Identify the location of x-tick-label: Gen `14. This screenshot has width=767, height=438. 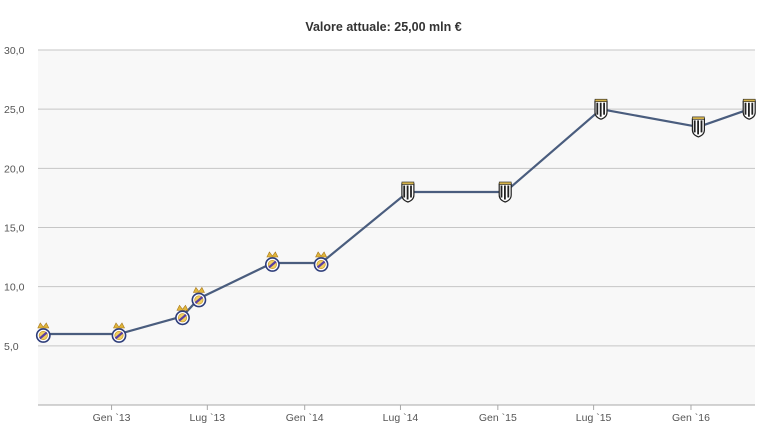
(305, 418).